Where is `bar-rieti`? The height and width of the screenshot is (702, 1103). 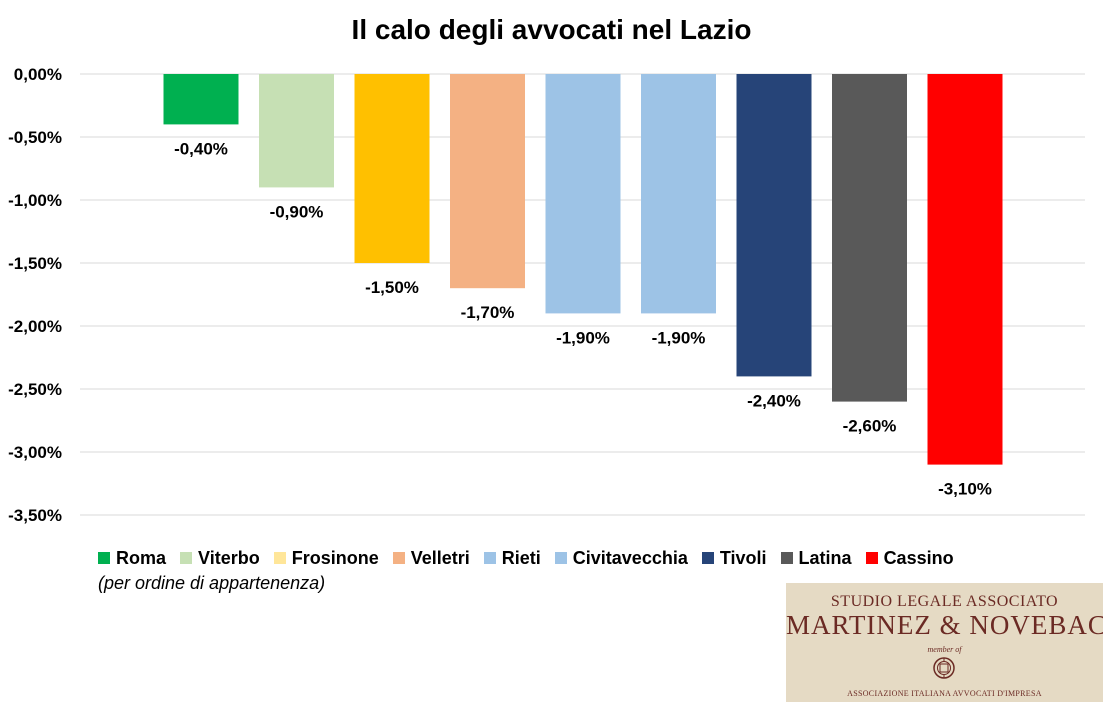
bar-rieti is located at coordinates (583, 194).